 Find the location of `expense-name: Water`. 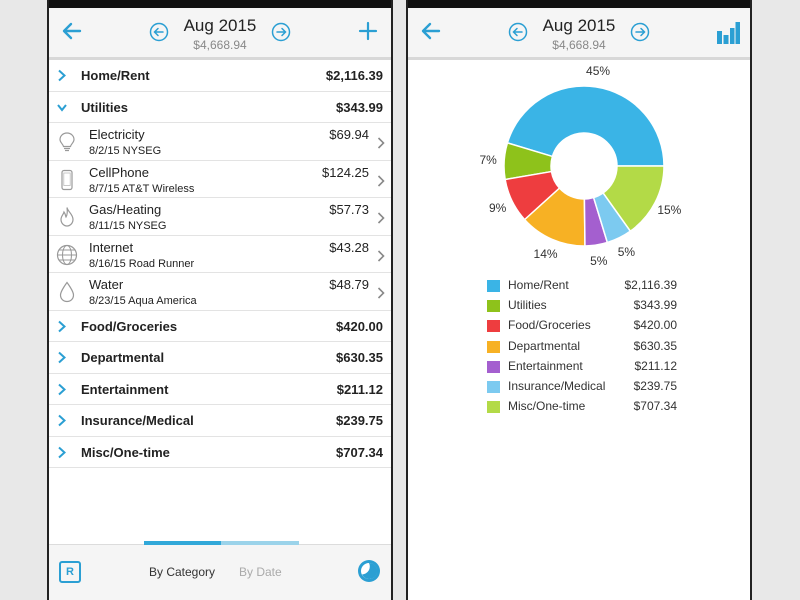

expense-name: Water is located at coordinates (106, 284).